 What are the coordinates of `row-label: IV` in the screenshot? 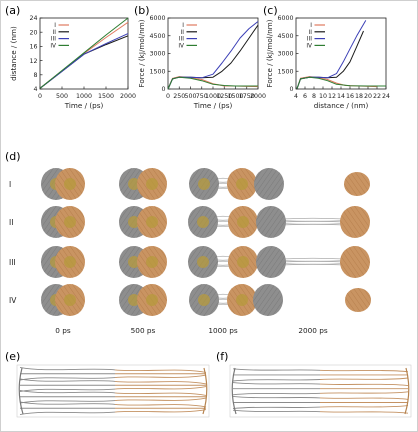 It's located at (13, 300).